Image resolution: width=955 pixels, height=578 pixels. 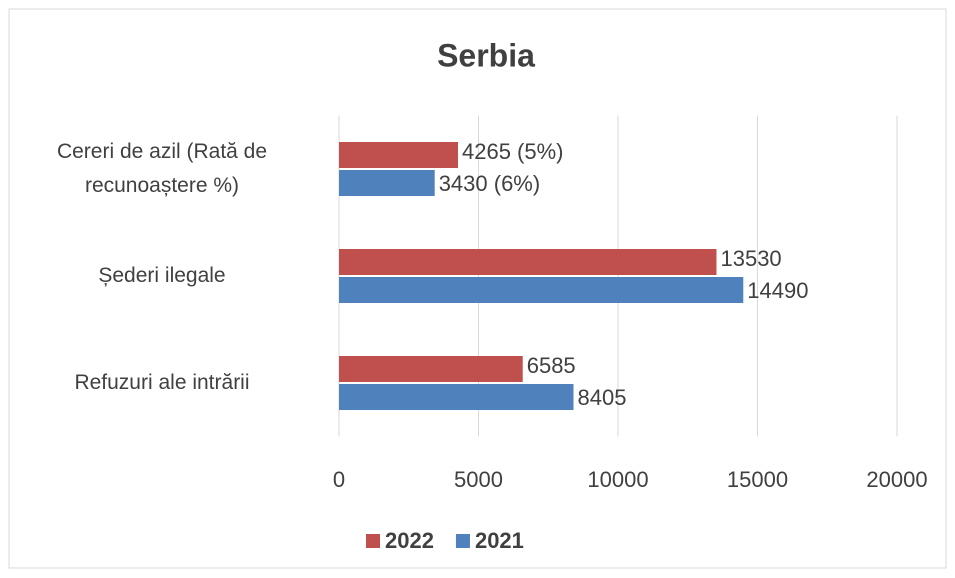 I want to click on data-label: 8405, so click(x=601, y=397).